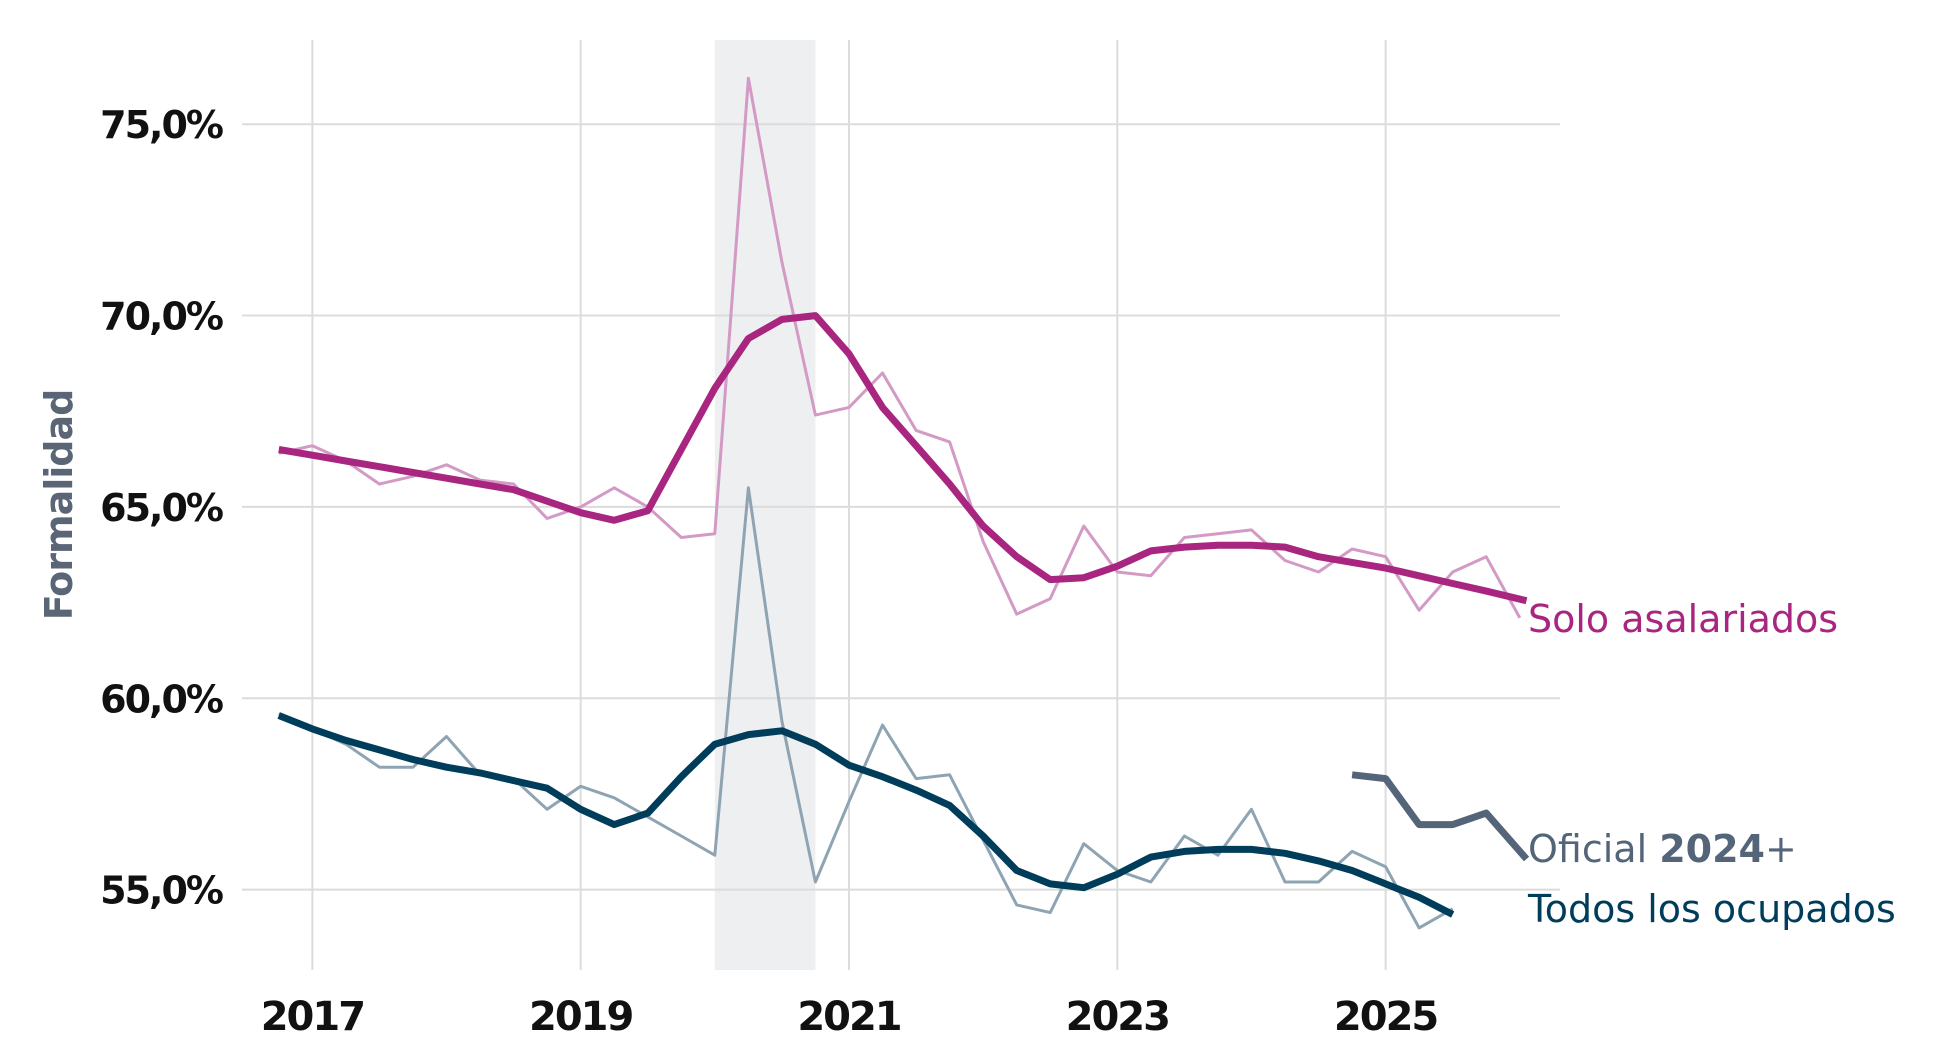 The width and height of the screenshot is (1944, 1060). Describe the element at coordinates (1683, 619) in the screenshot. I see `label-solo-asalariados: Solo asalariados` at that location.